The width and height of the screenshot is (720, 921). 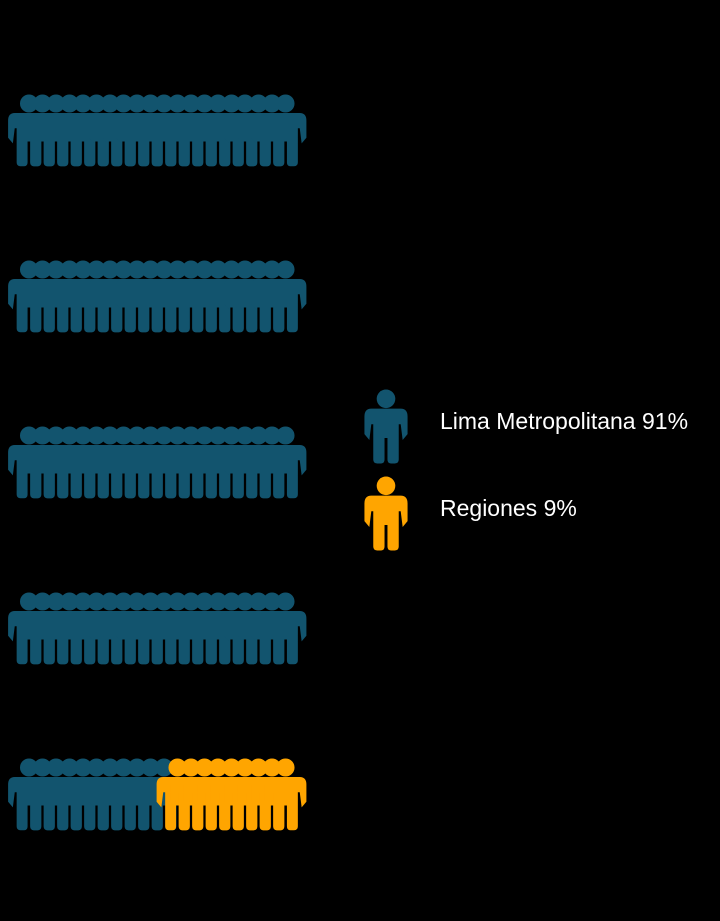 What do you see at coordinates (386, 470) in the screenshot?
I see `legend` at bounding box center [386, 470].